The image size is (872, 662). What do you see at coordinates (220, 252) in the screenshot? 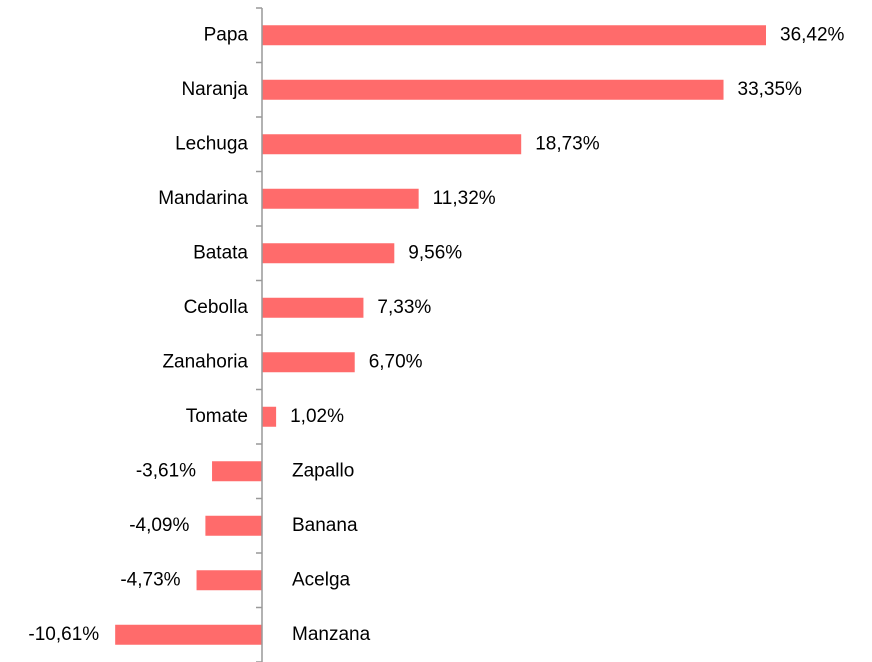
I see `category-label: Batata` at bounding box center [220, 252].